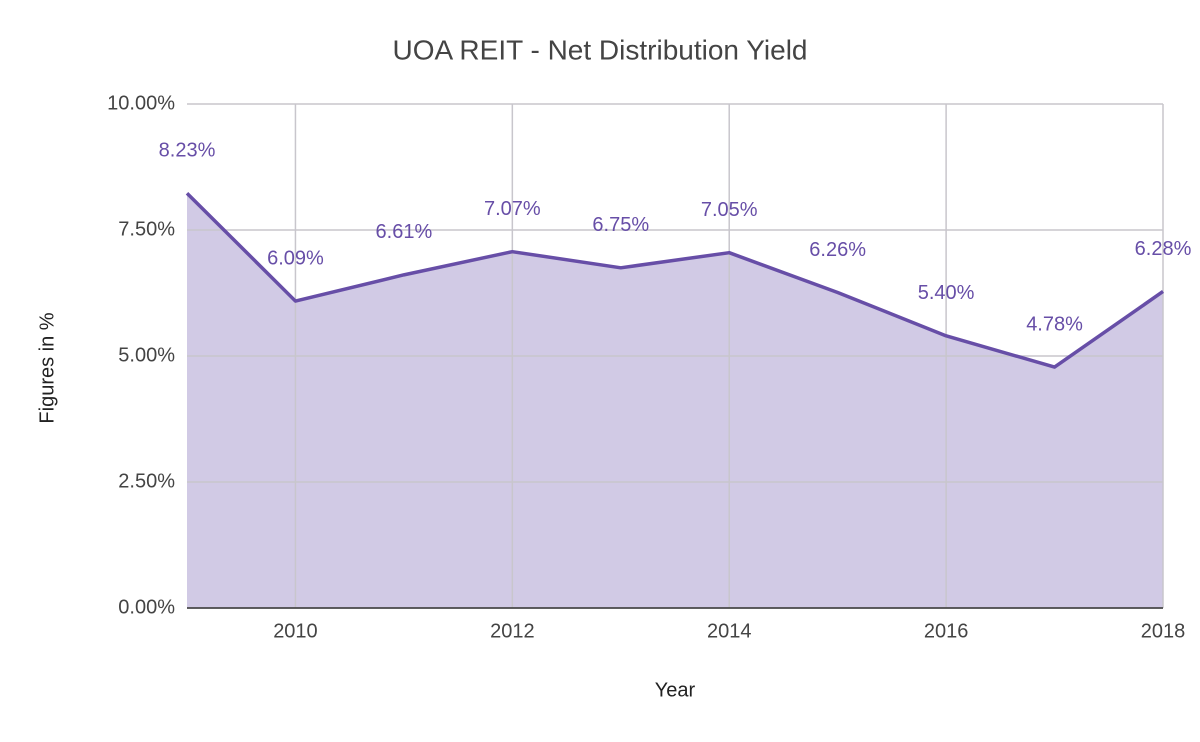 The height and width of the screenshot is (742, 1200). I want to click on x-axis-title: Year, so click(675, 690).